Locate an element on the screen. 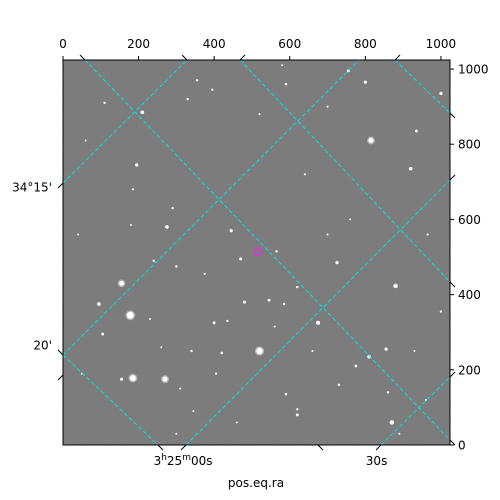 The image size is (500, 500). right-pixel-axis: 0 200 400 600 800 1000 is located at coordinates (469, 258).